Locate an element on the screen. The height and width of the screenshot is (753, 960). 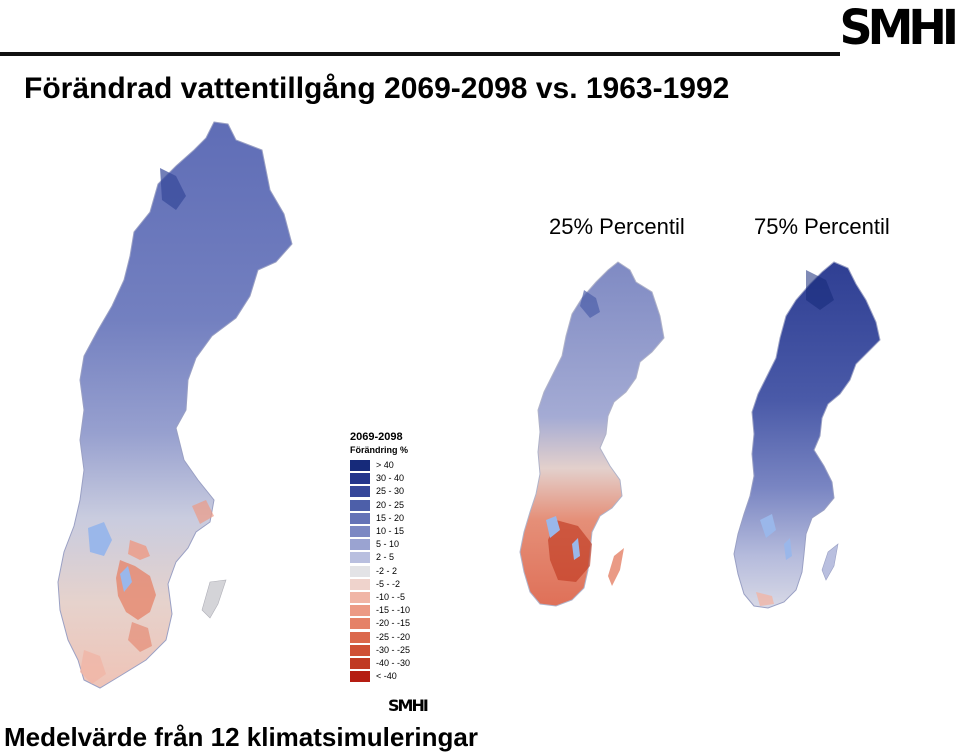
legend-item: -5 - -2 is located at coordinates (405, 584).